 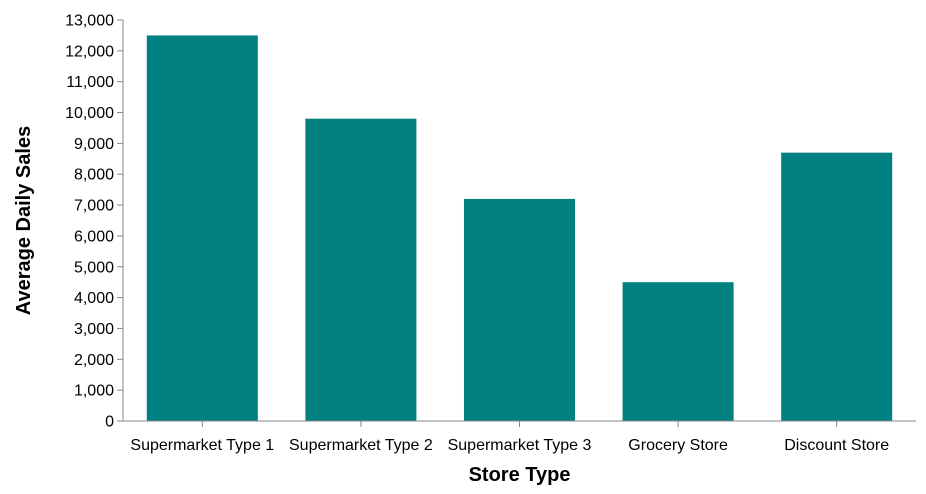 What do you see at coordinates (520, 475) in the screenshot?
I see `x-axis-title: Store Type` at bounding box center [520, 475].